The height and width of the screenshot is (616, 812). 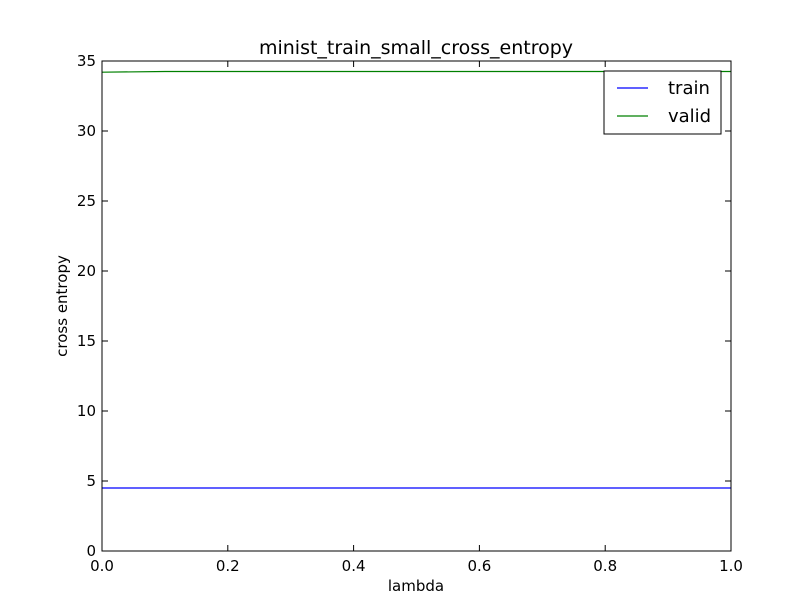 I want to click on x-tick-label: 0.8, so click(x=605, y=566).